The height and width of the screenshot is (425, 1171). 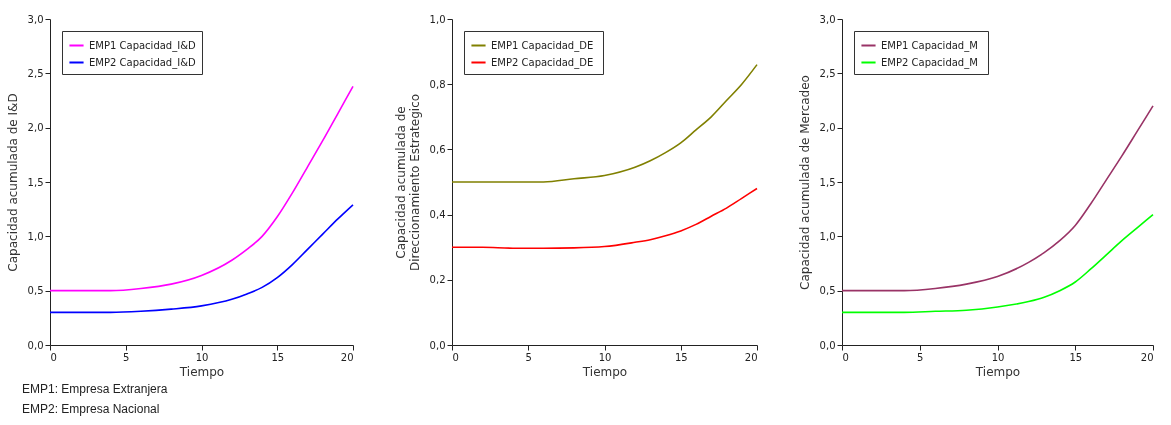 What do you see at coordinates (804, 182) in the screenshot?
I see `y-axis-title: Capacidad acumulada de Mercadeo` at bounding box center [804, 182].